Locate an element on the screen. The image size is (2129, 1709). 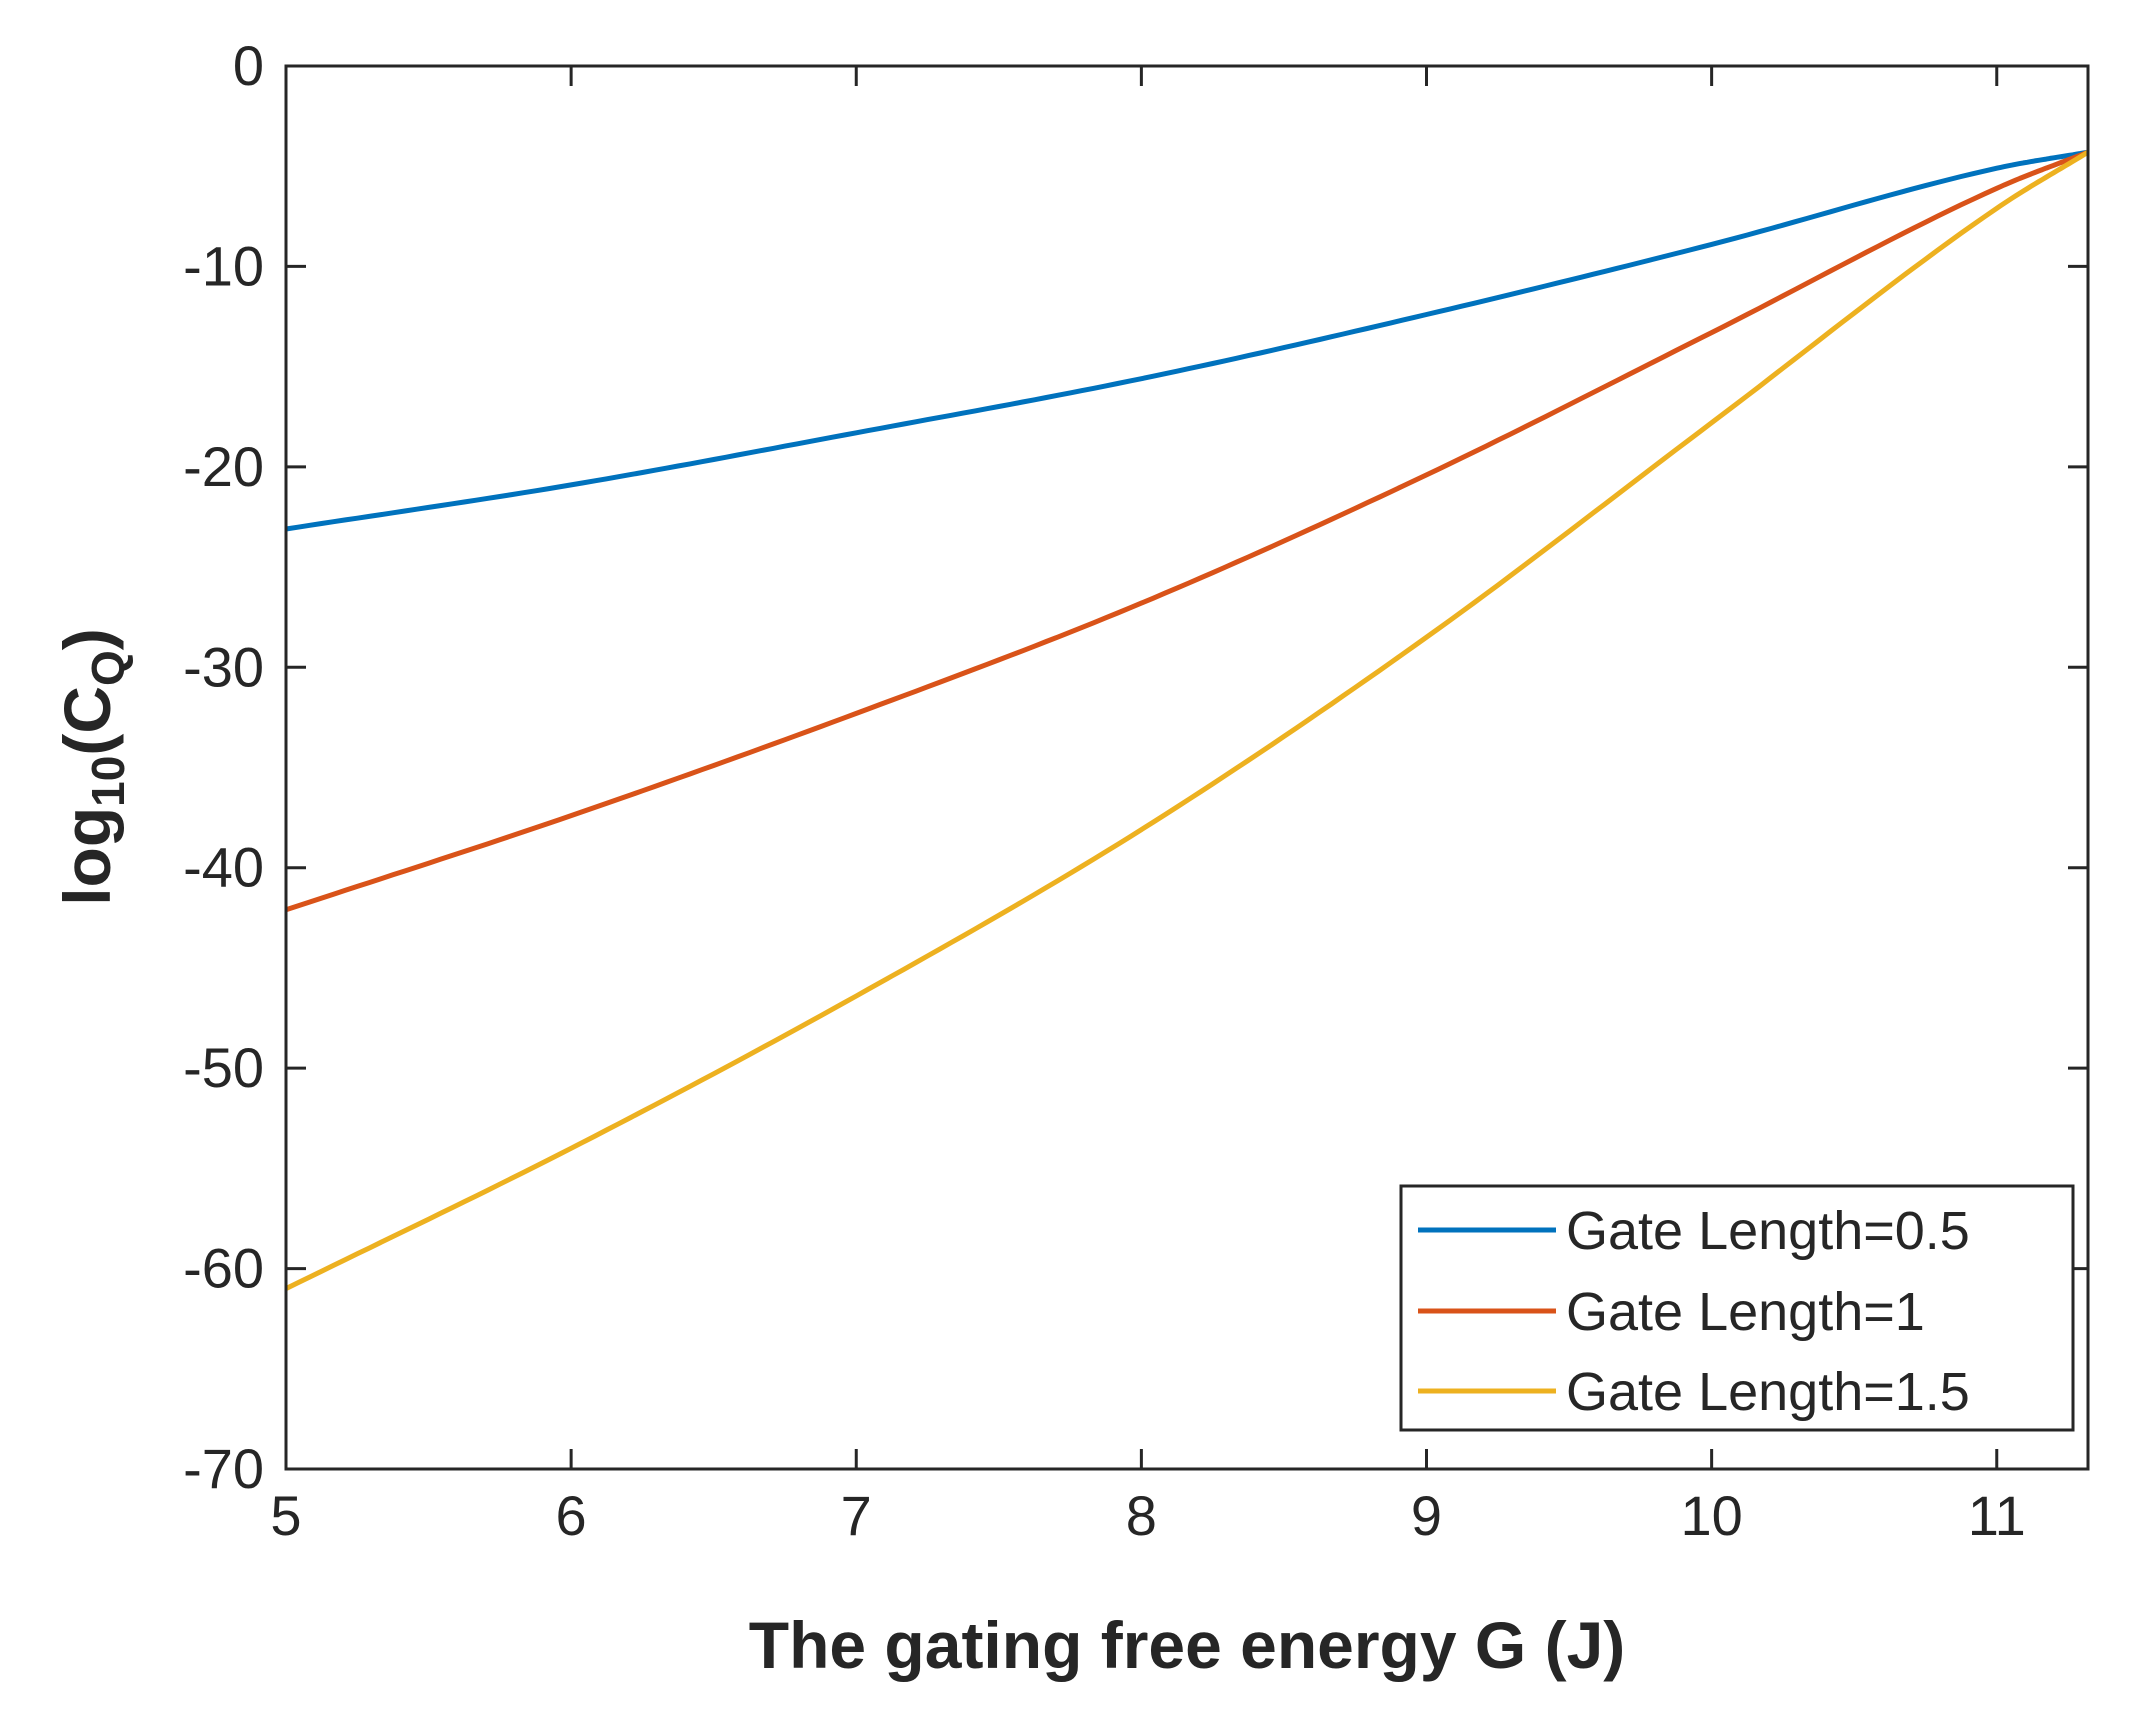
legend-label-gate-length-1-5: Gate Length=1.5 is located at coordinates (1768, 1392).